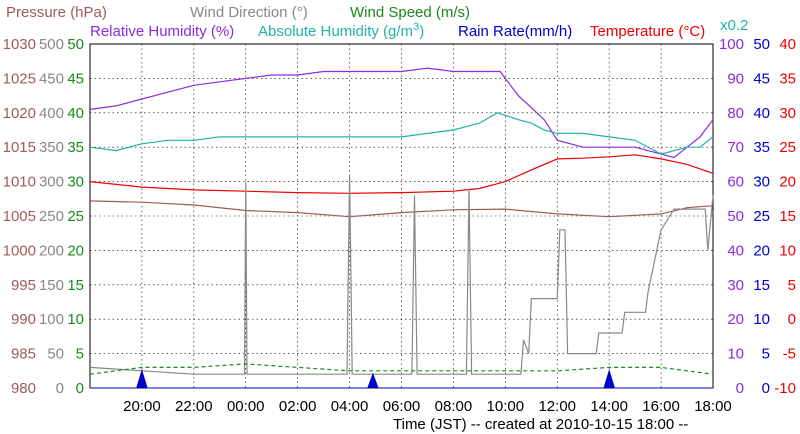 Image resolution: width=800 pixels, height=434 pixels. I want to click on y-tick-label: 990, so click(23, 319).